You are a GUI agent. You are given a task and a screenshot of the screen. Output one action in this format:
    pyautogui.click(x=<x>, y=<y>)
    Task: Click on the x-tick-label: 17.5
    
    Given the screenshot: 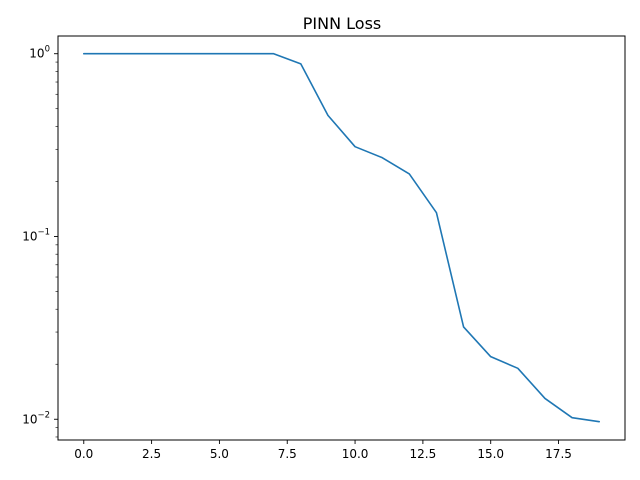 What is the action you would take?
    pyautogui.click(x=558, y=454)
    